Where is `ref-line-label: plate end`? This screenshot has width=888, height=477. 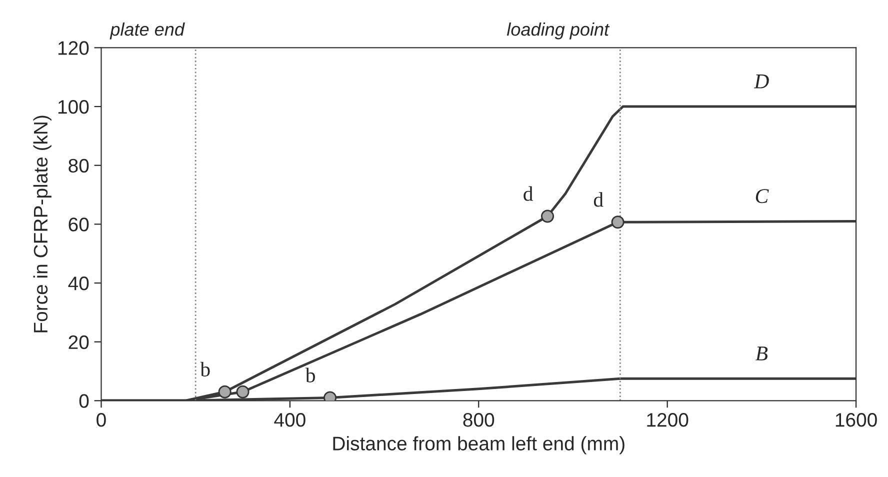 ref-line-label: plate end is located at coordinates (147, 31).